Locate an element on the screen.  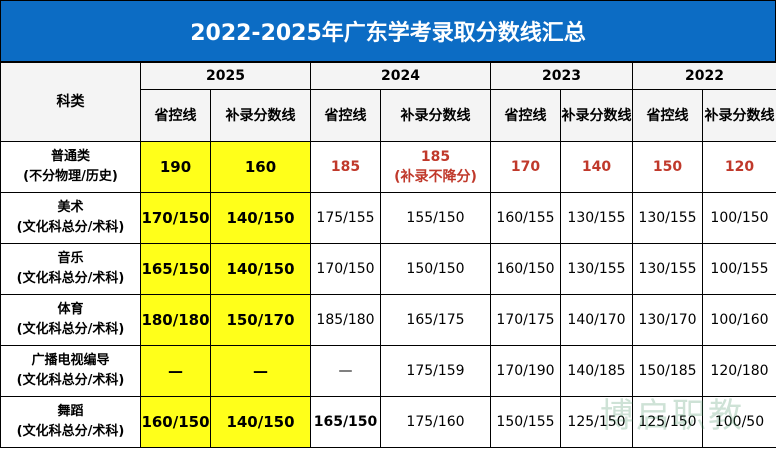
score: 150 is located at coordinates (667, 167).